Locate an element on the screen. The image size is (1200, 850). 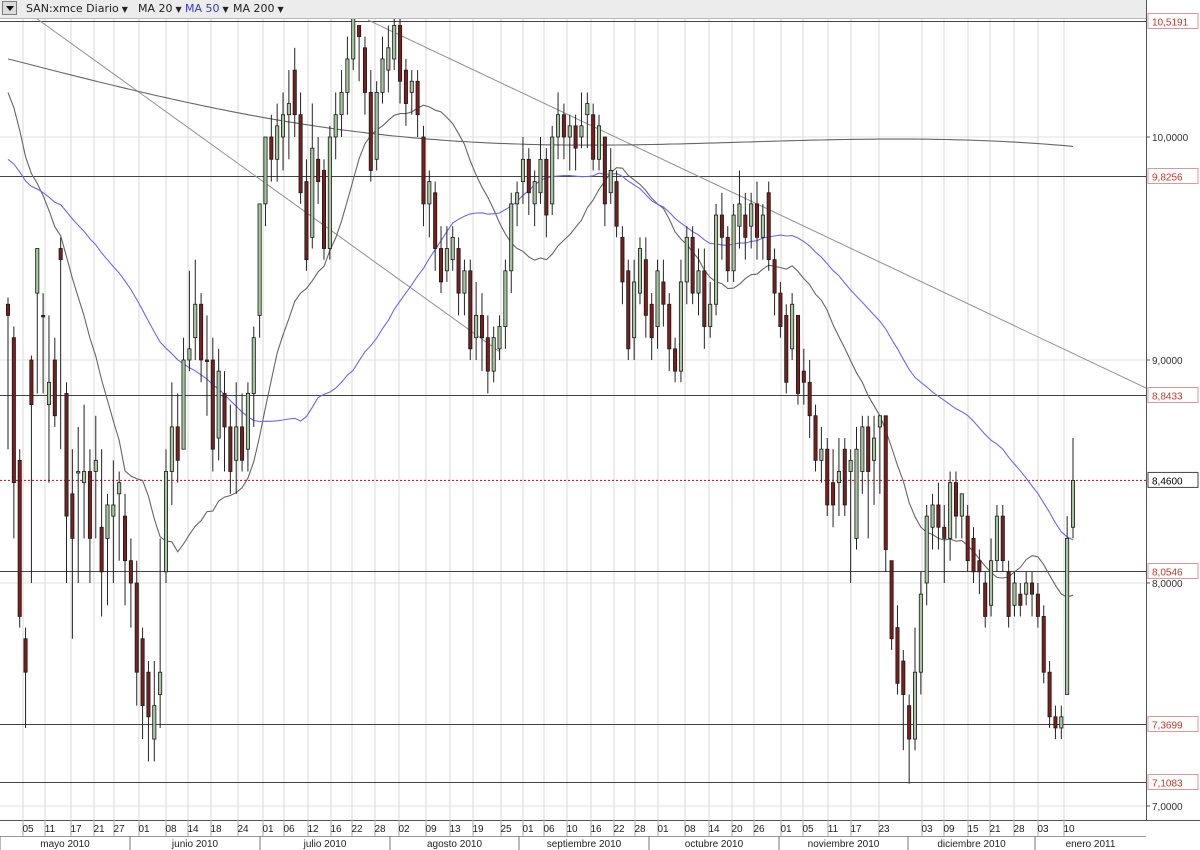
indicator-ma50: MA 50 ▼ is located at coordinates (207, 9).